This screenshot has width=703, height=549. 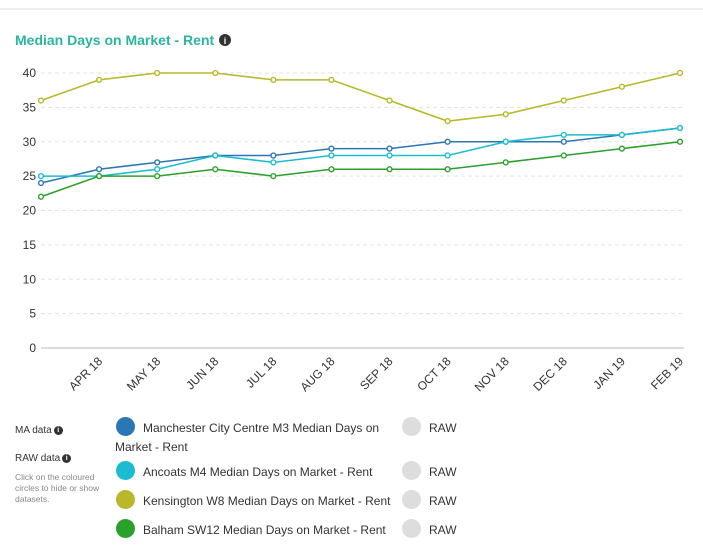 What do you see at coordinates (30, 211) in the screenshot?
I see `y-tick-label: 20` at bounding box center [30, 211].